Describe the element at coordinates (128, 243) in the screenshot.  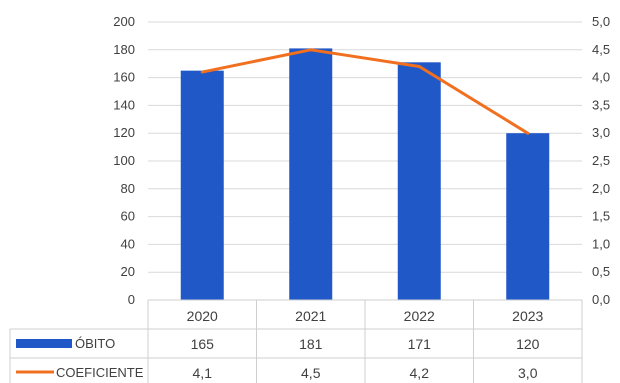
I see `y-left-tick-label: 40` at that location.